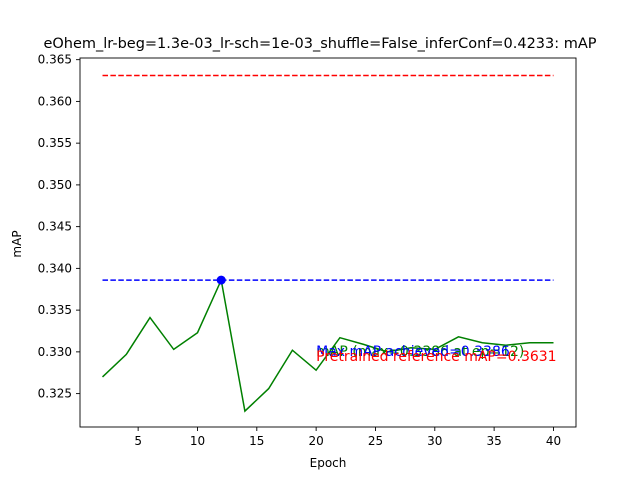 This screenshot has height=480, width=640. I want to click on y-axis-label: mAP, so click(17, 243).